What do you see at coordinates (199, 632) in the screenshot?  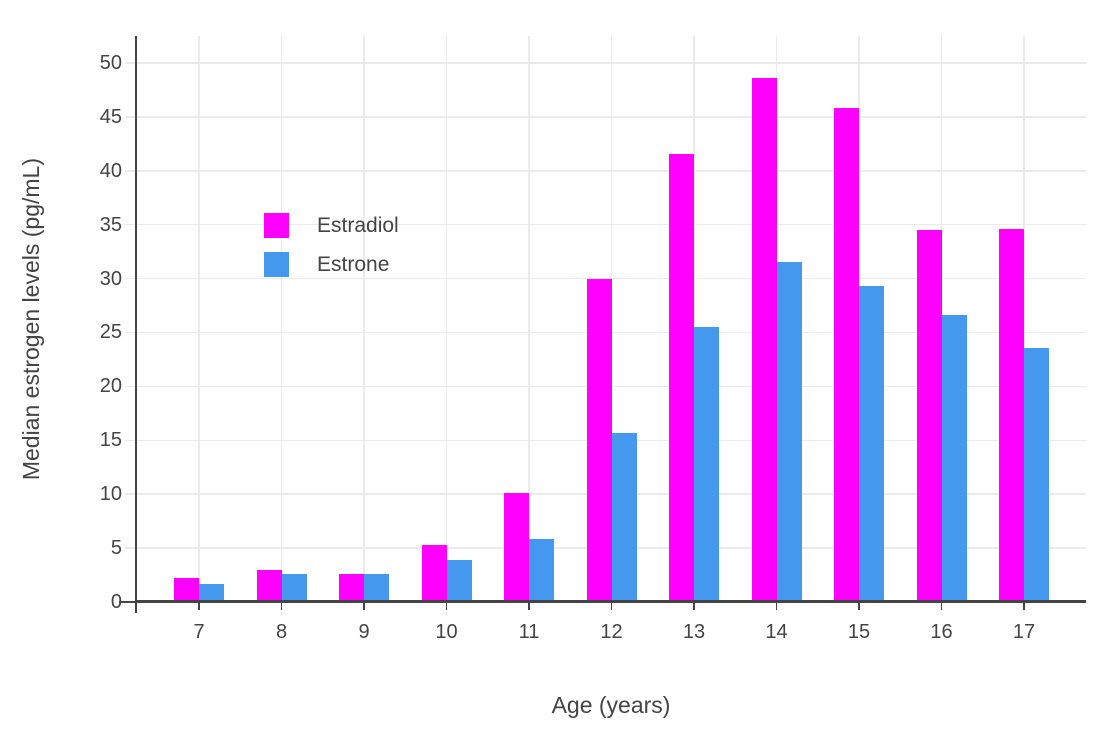 I see `x-tick-label-7: 7` at bounding box center [199, 632].